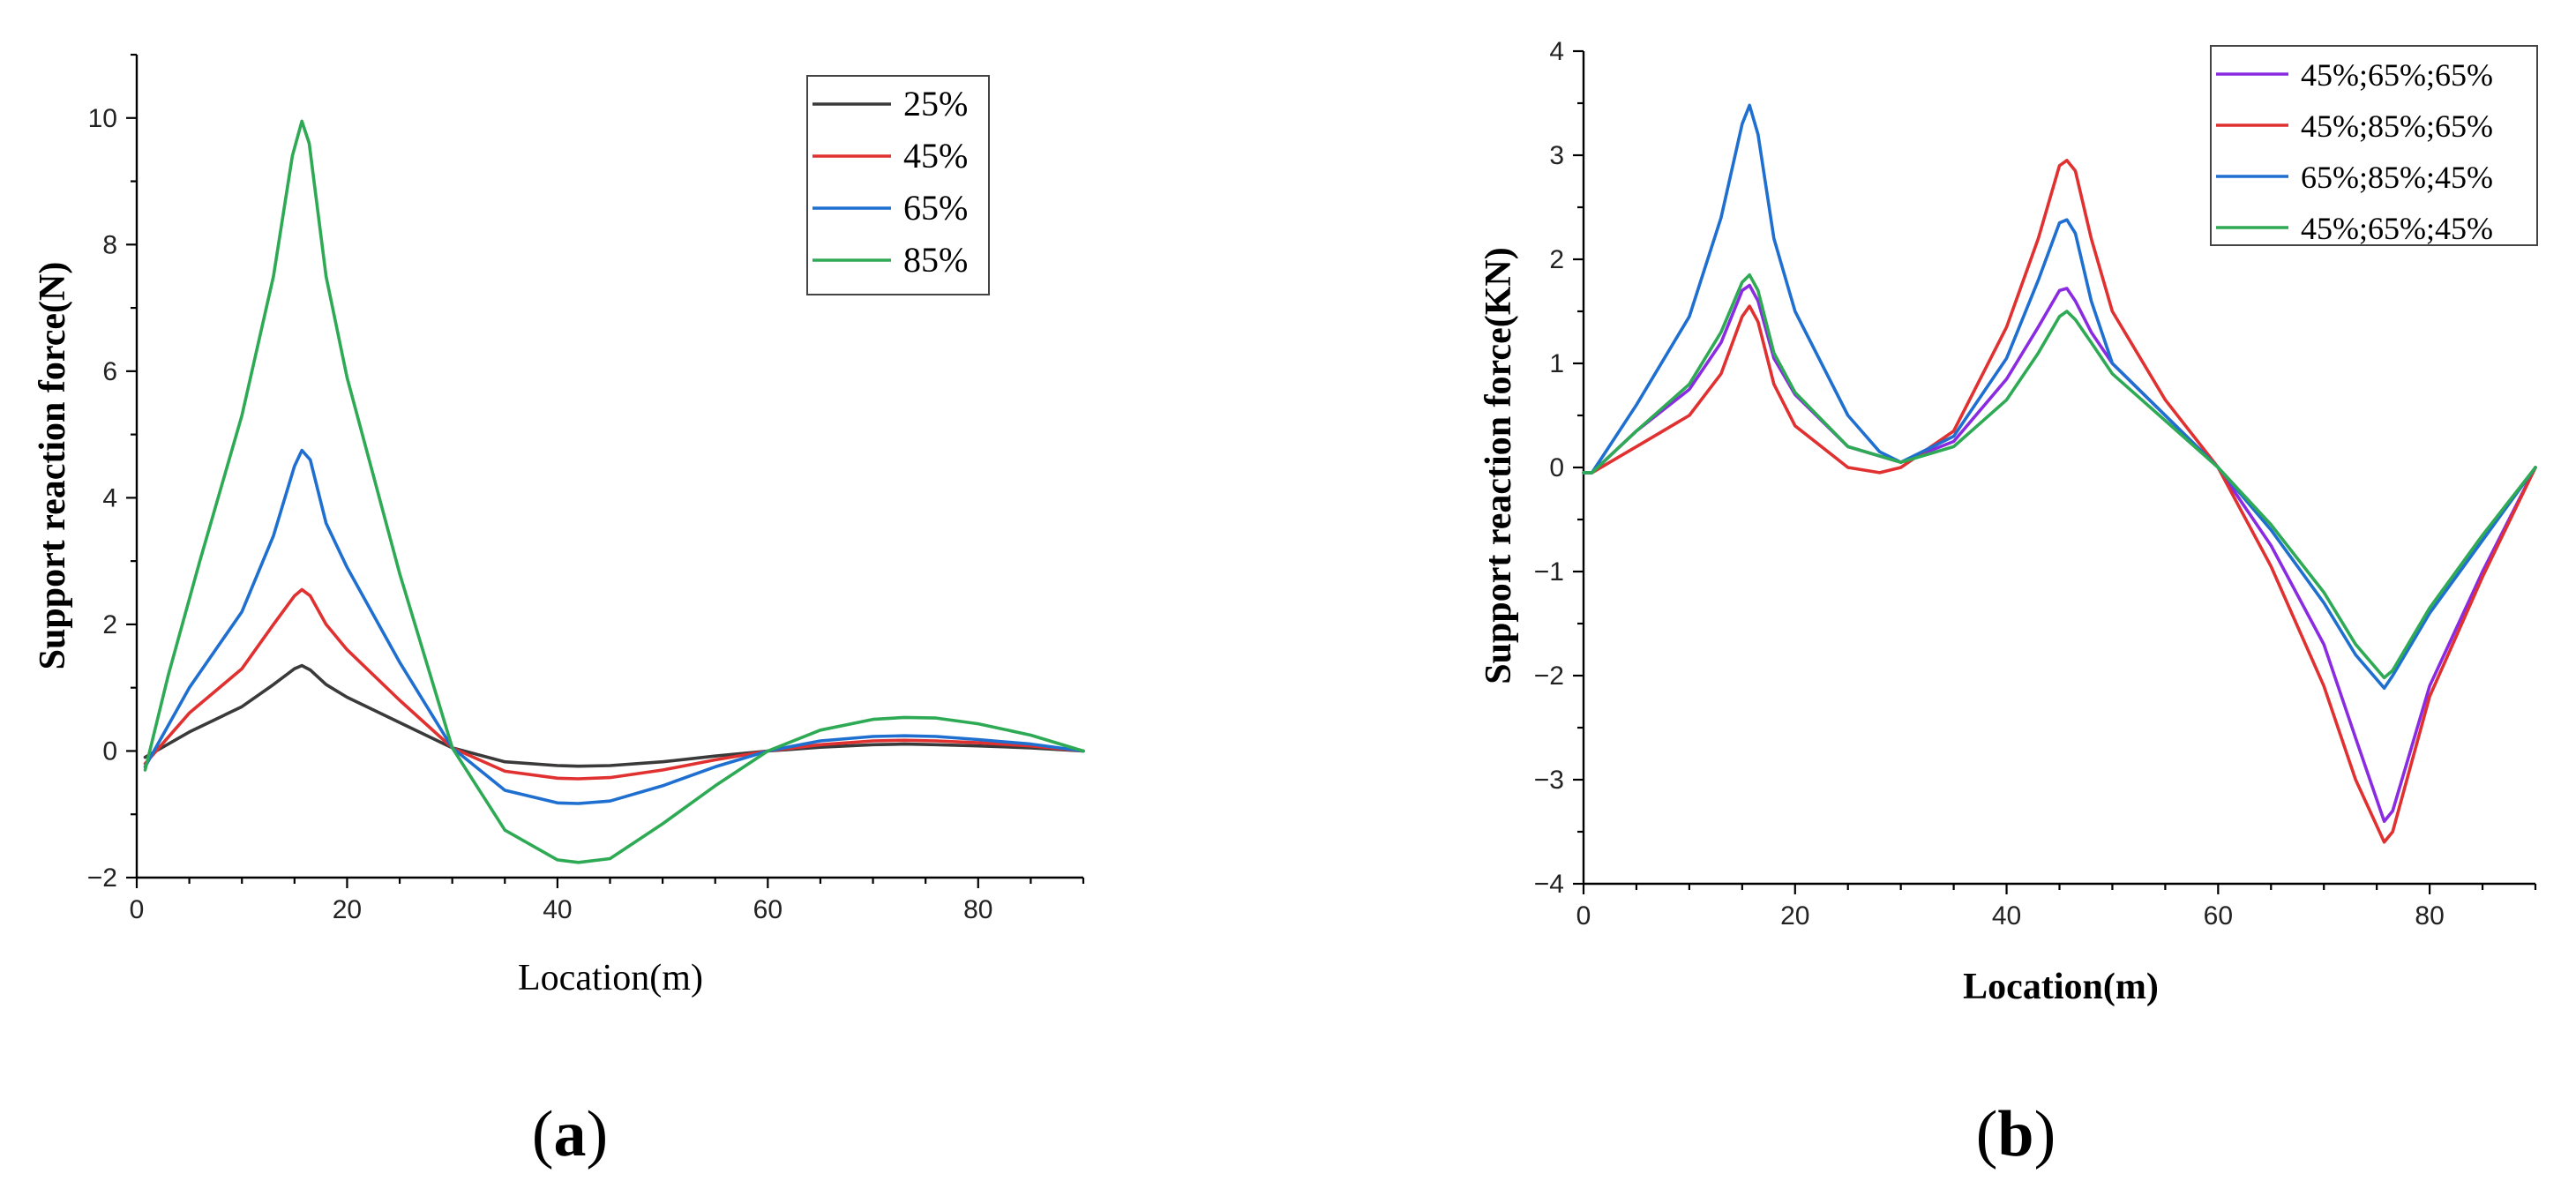 This screenshot has width=2576, height=1196. What do you see at coordinates (2397, 75) in the screenshot?
I see `panel-b-legend-label-1: 45%;65%;65%` at bounding box center [2397, 75].